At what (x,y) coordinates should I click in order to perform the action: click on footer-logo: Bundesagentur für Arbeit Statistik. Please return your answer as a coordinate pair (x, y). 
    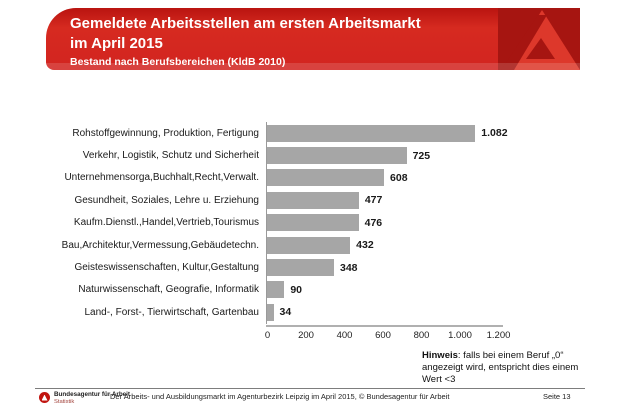
    Looking at the image, I should click on (84, 398).